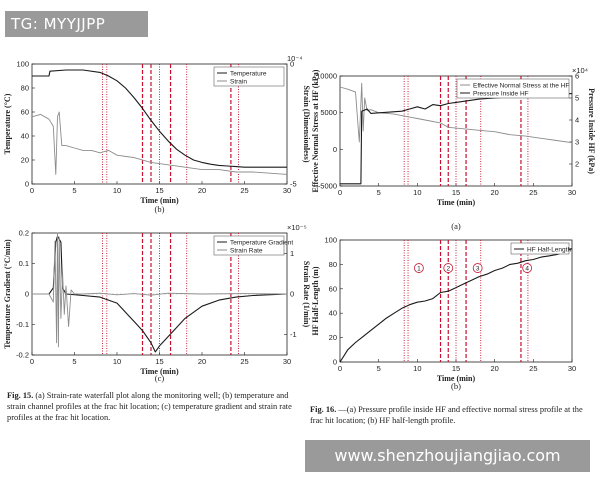 The width and height of the screenshot is (600, 480). Describe the element at coordinates (501, 93) in the screenshot. I see `legend-label: Pressure Inside HF` at that location.